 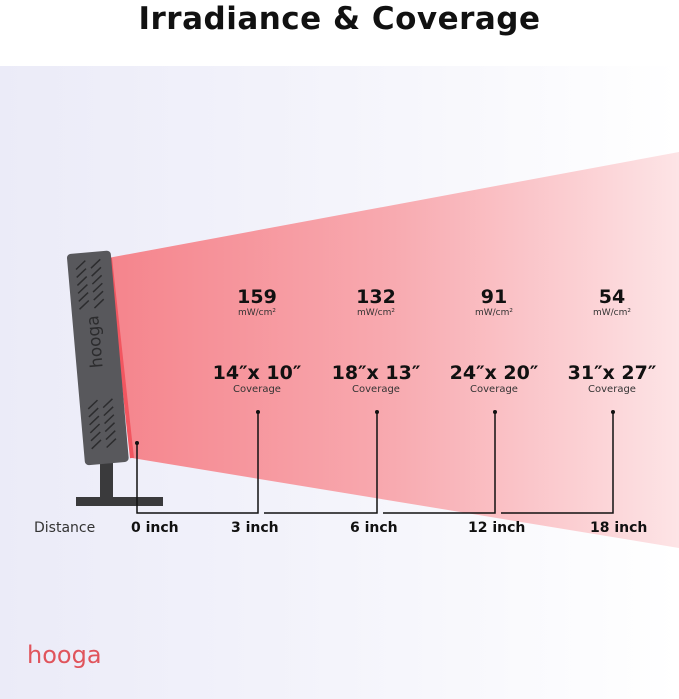 What do you see at coordinates (64, 655) in the screenshot?
I see `brand-logo: hooga` at bounding box center [64, 655].